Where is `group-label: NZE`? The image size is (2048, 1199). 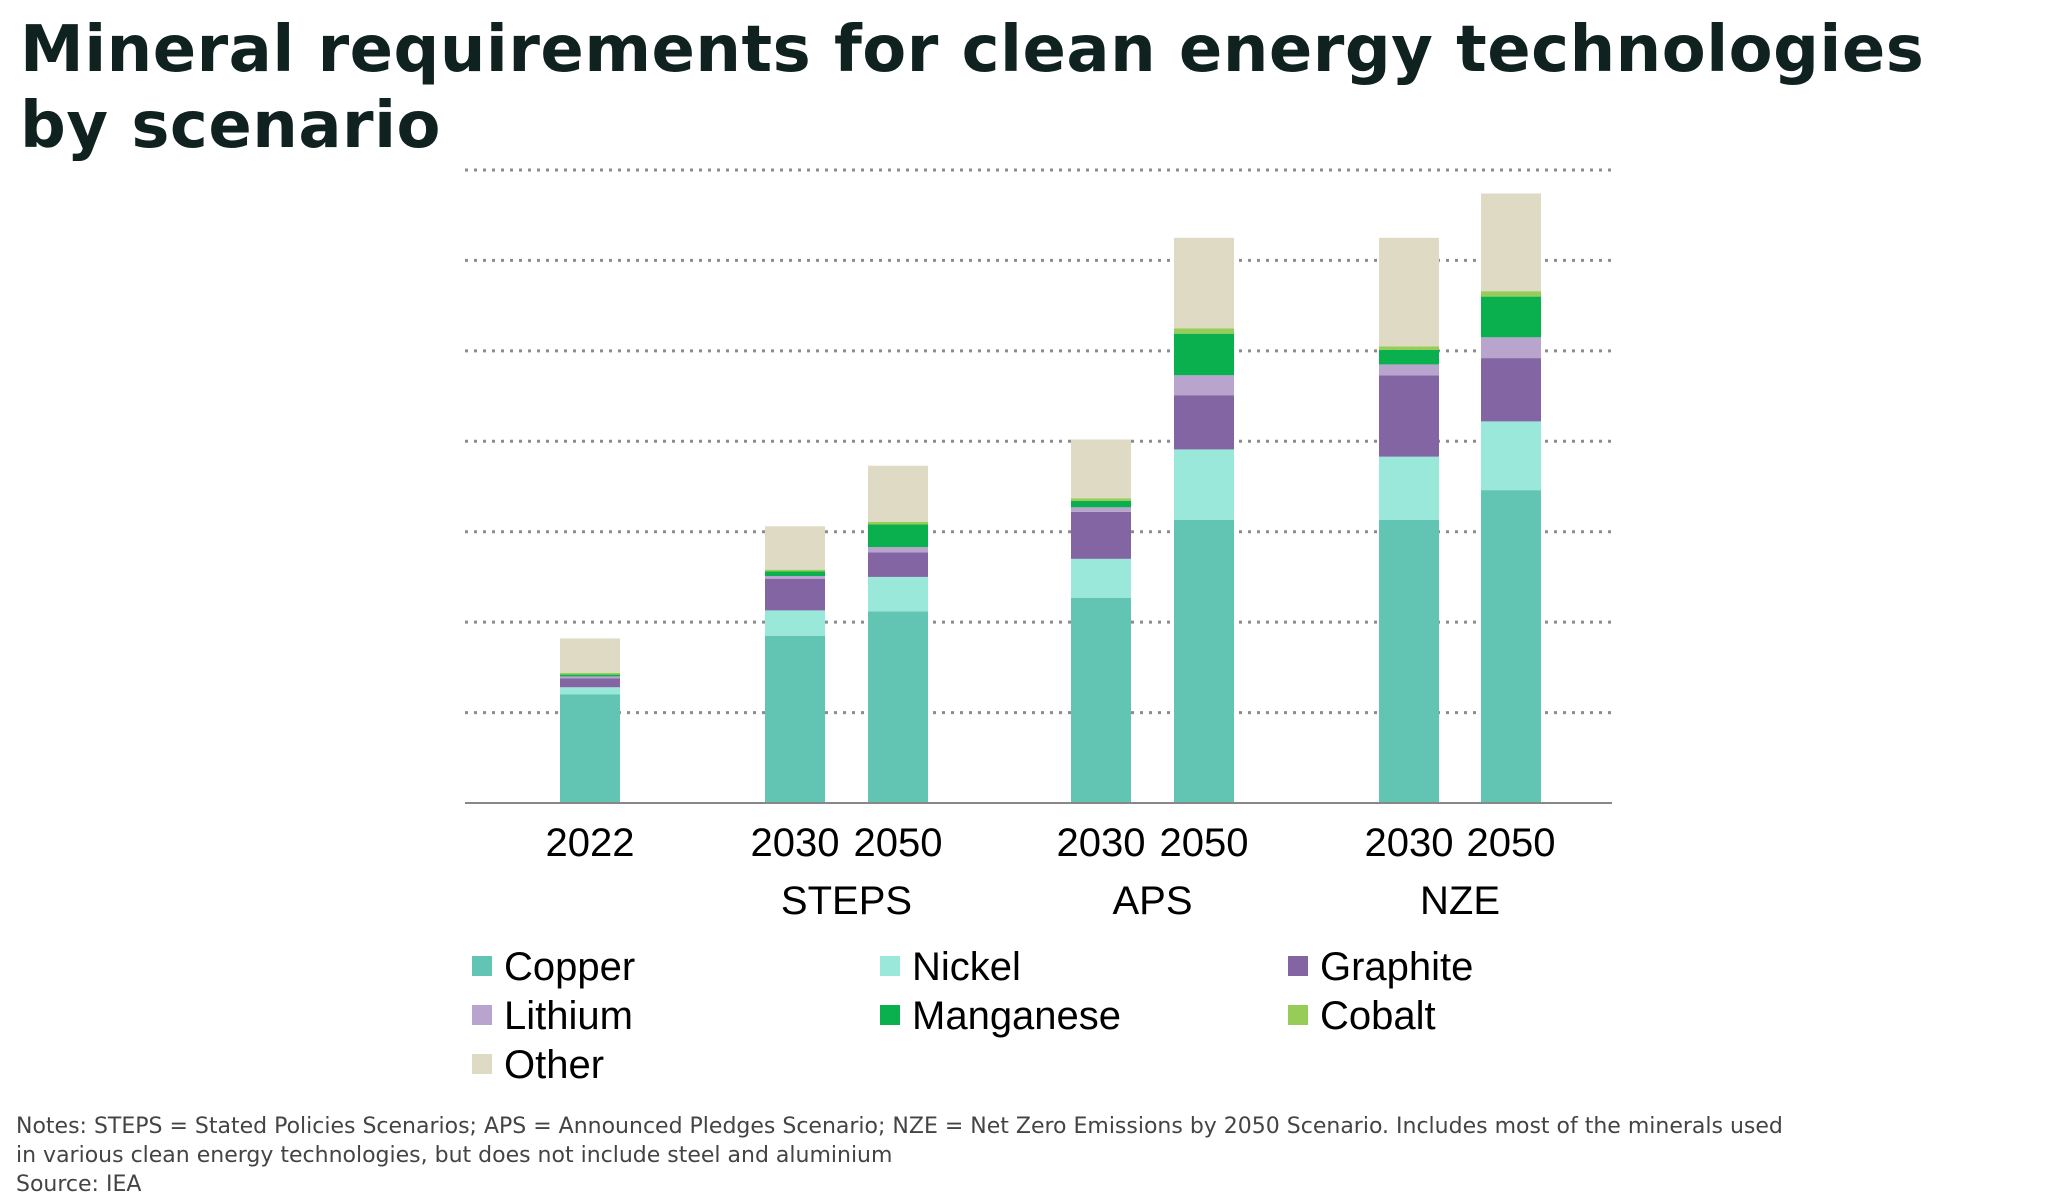
group-label: NZE is located at coordinates (1460, 901).